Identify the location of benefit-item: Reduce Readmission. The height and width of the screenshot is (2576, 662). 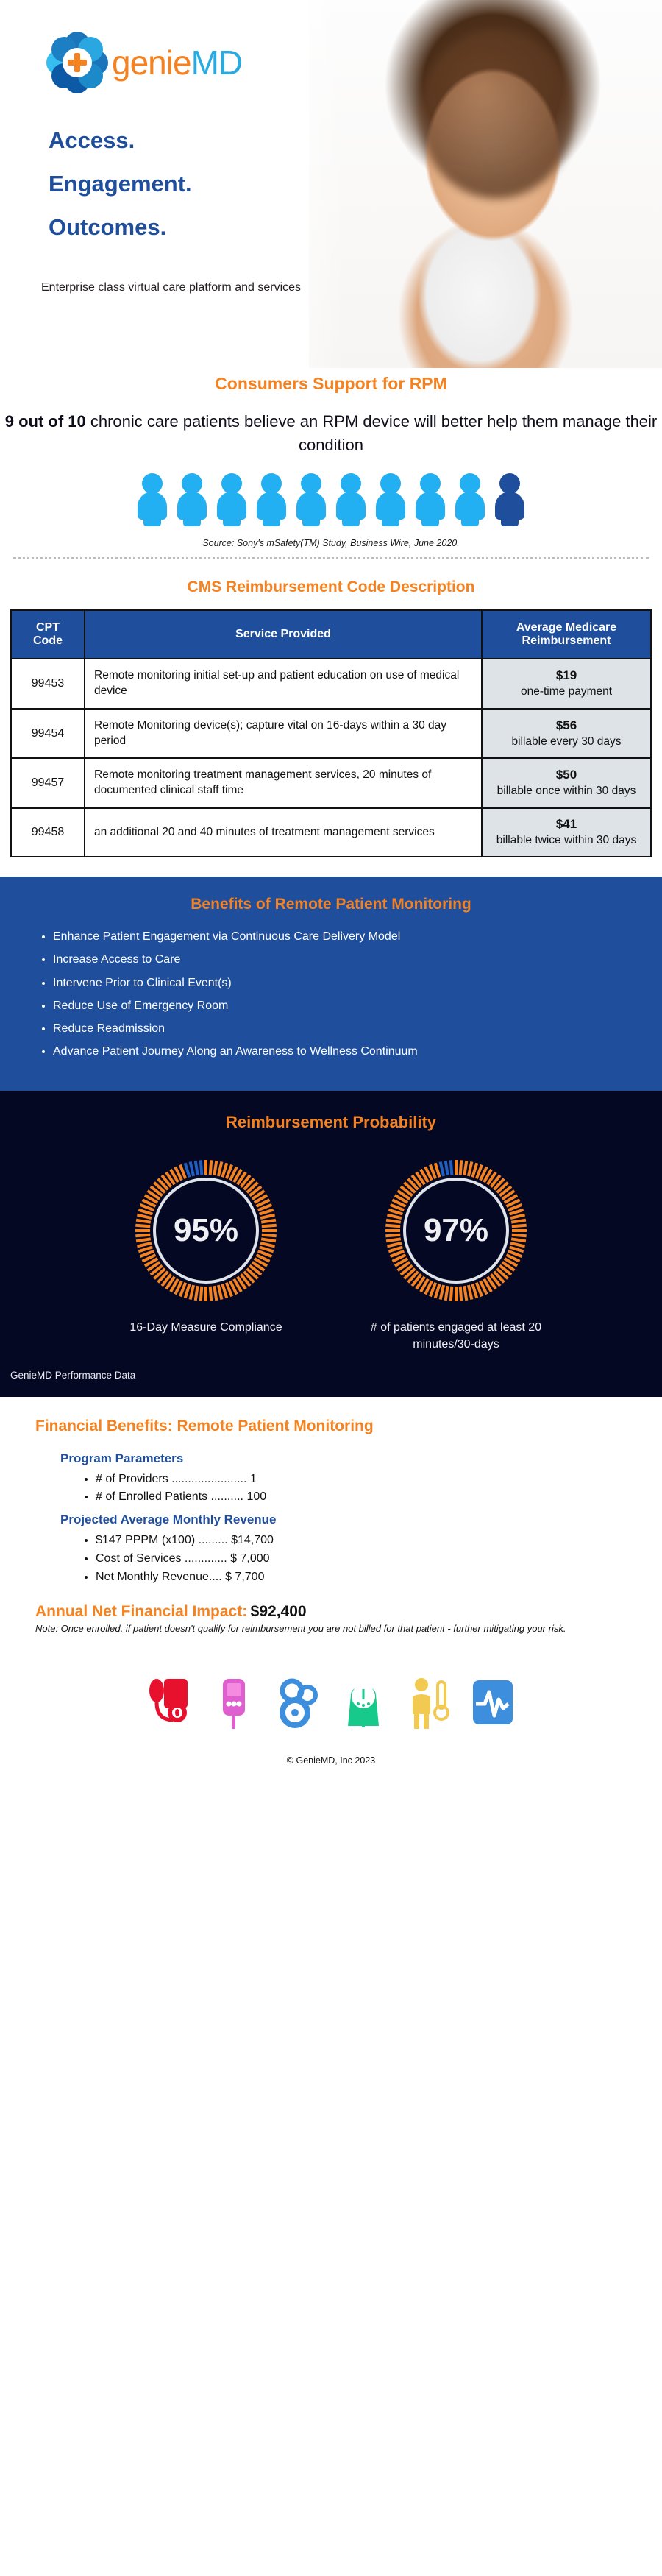
(346, 1028).